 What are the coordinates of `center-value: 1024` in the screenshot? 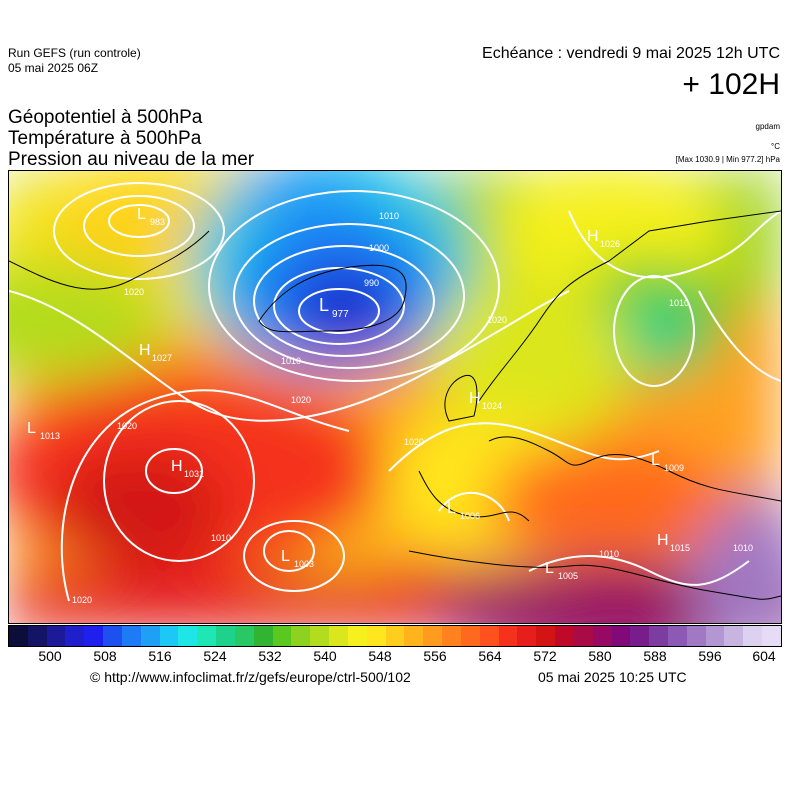 It's located at (492, 406).